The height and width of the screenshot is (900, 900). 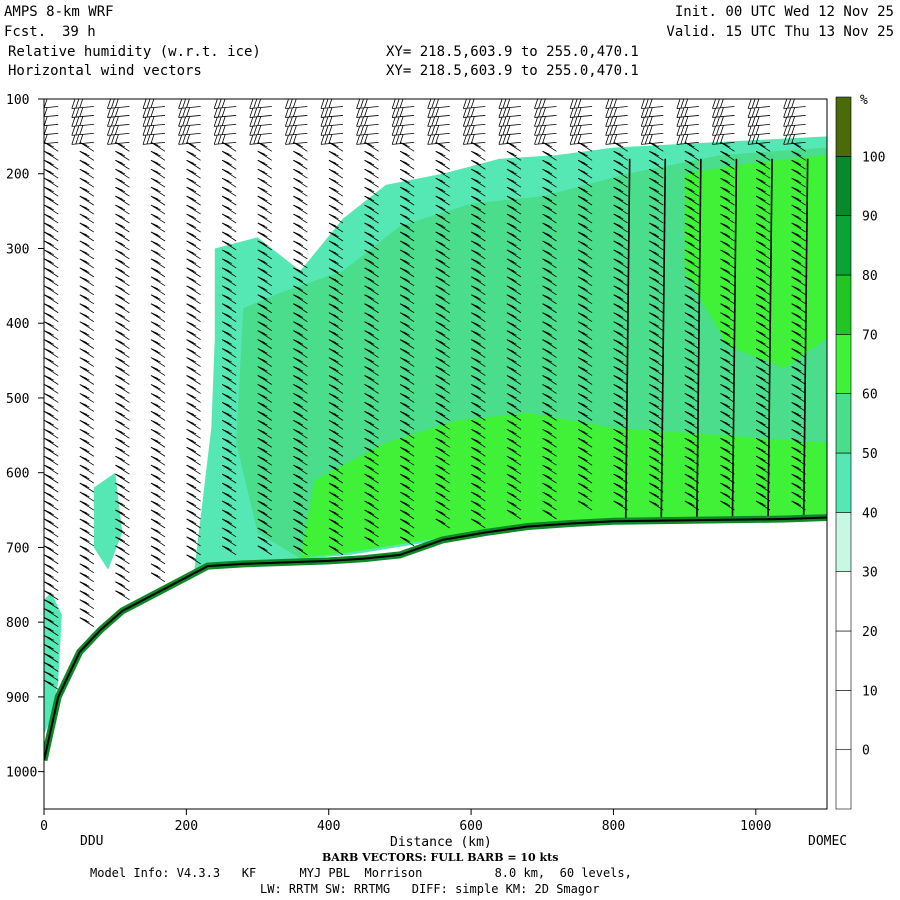 What do you see at coordinates (21, 773) in the screenshot?
I see `y-tick-label-9: 1000` at bounding box center [21, 773].